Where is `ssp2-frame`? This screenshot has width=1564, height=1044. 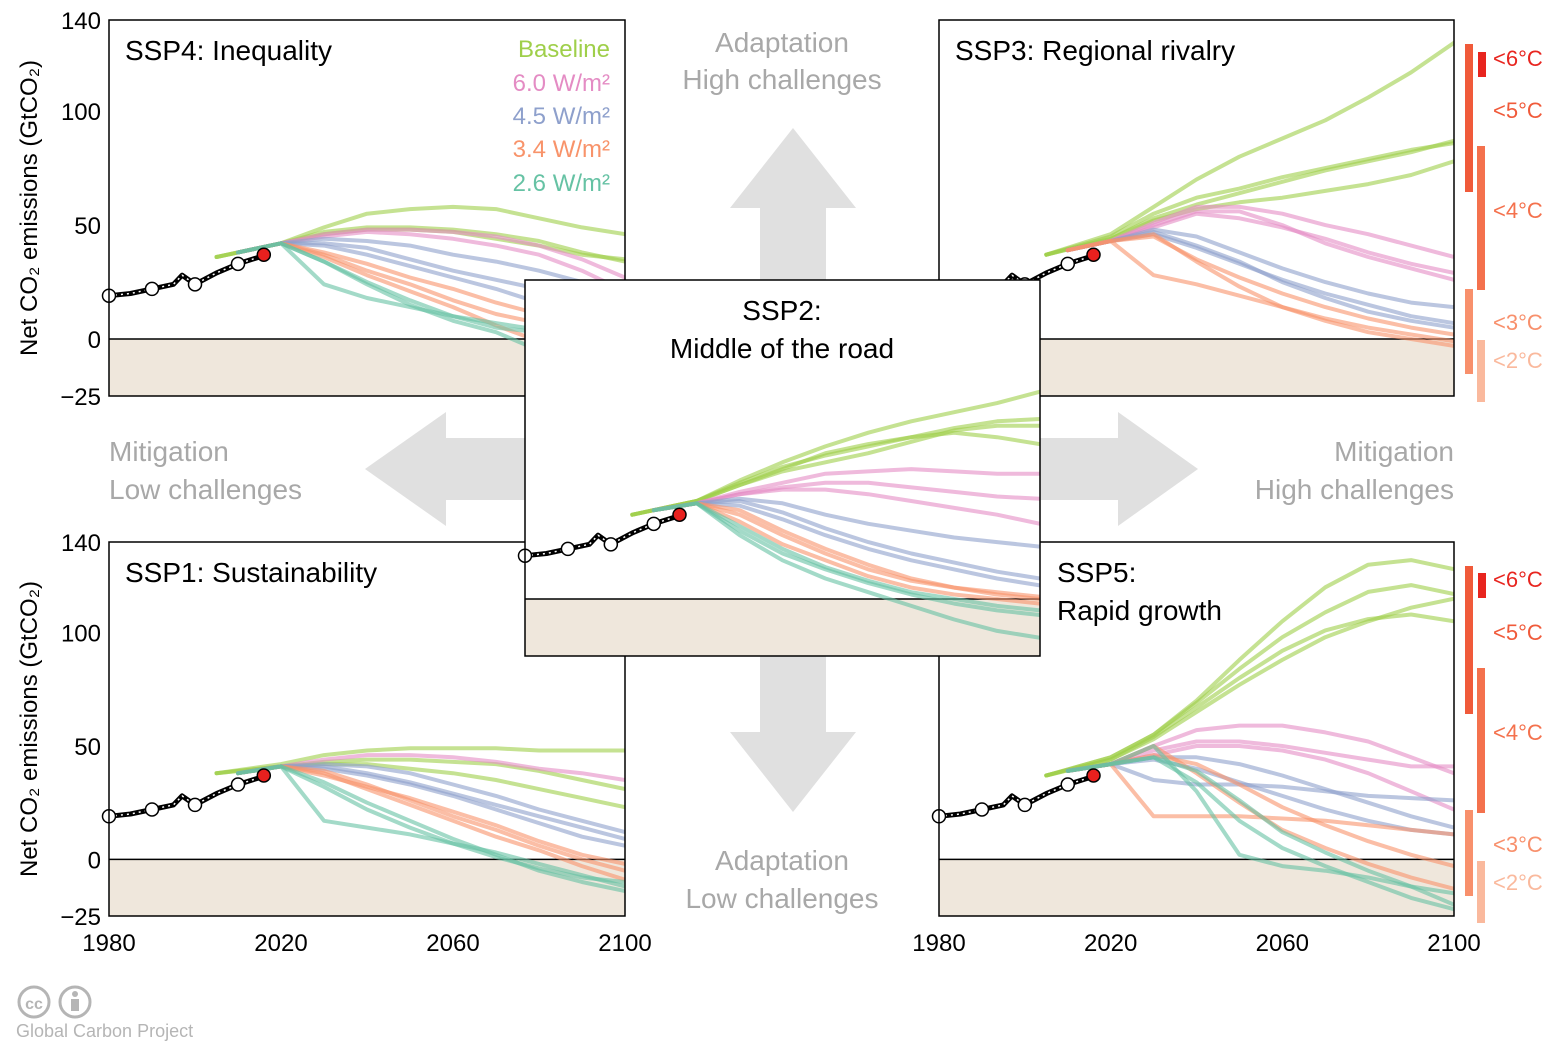 ssp2-frame is located at coordinates (782, 468).